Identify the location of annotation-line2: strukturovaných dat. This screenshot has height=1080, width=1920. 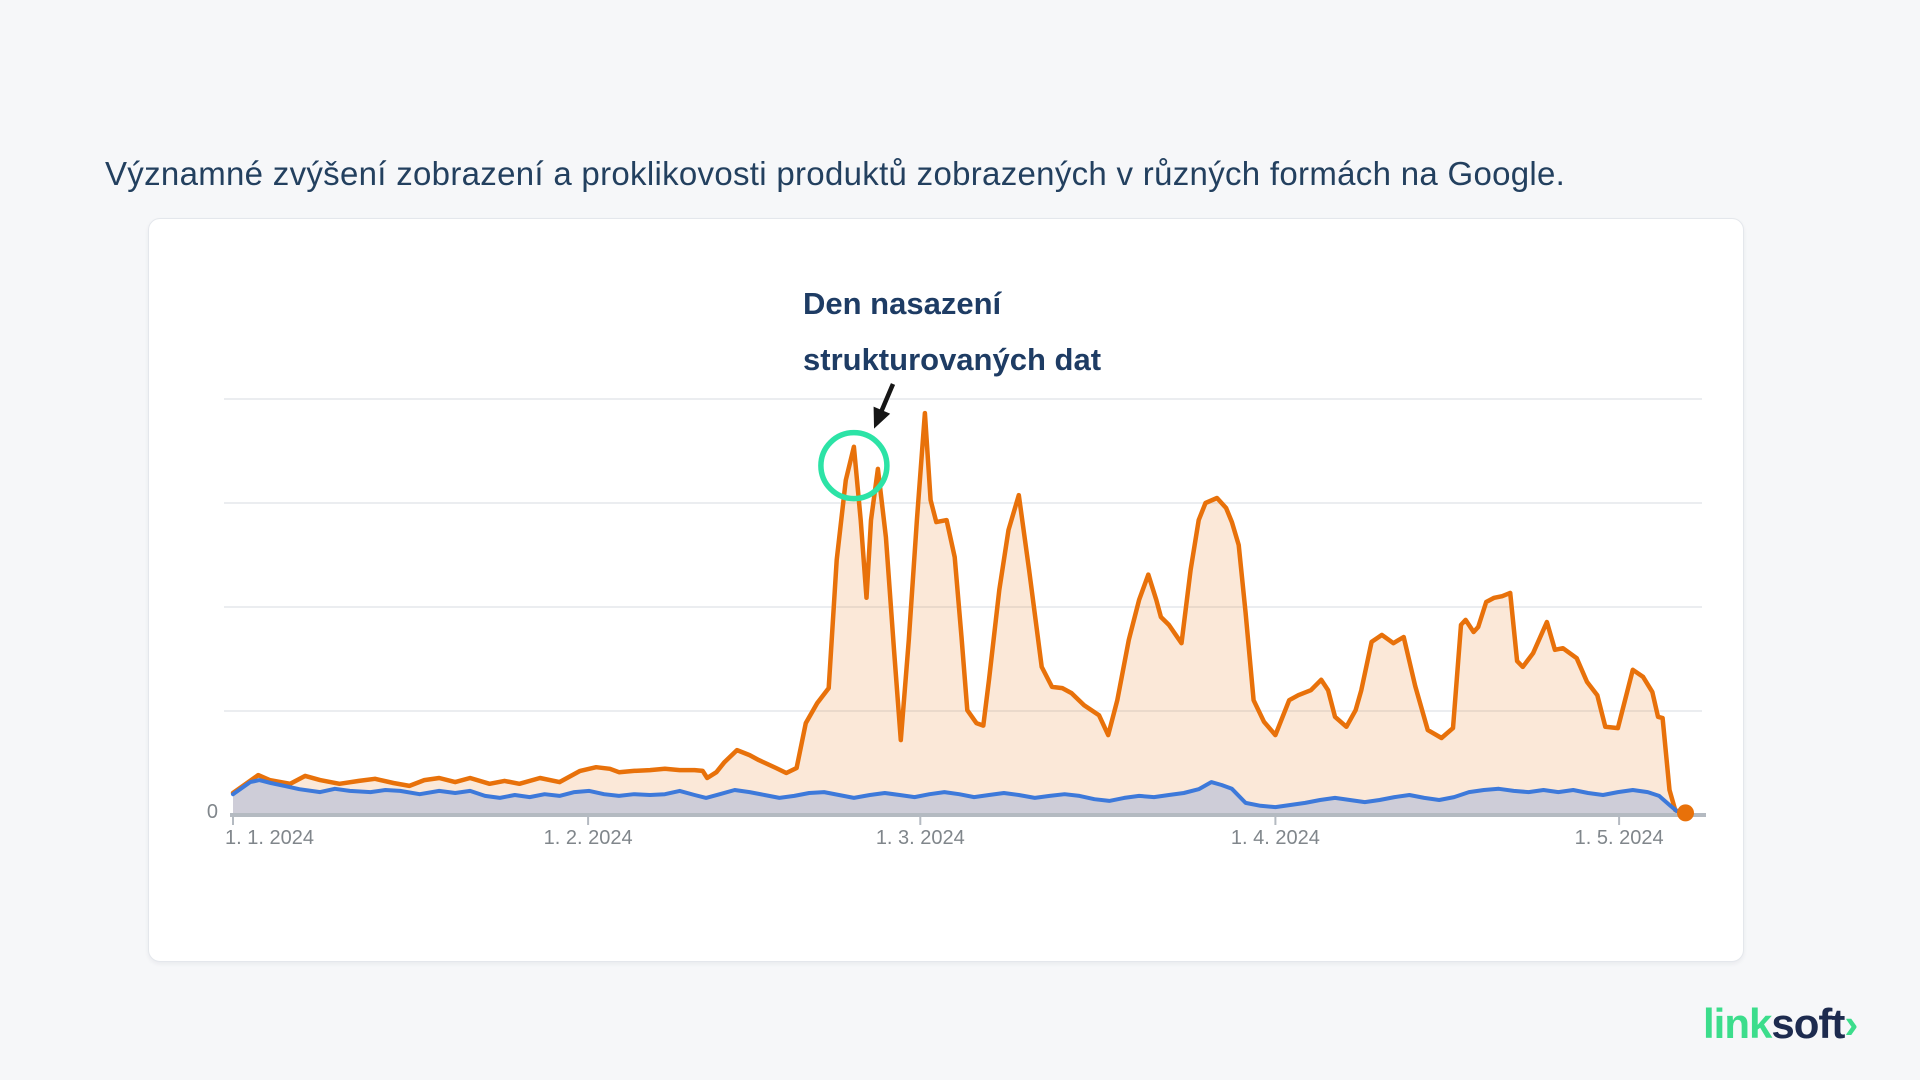
(952, 359).